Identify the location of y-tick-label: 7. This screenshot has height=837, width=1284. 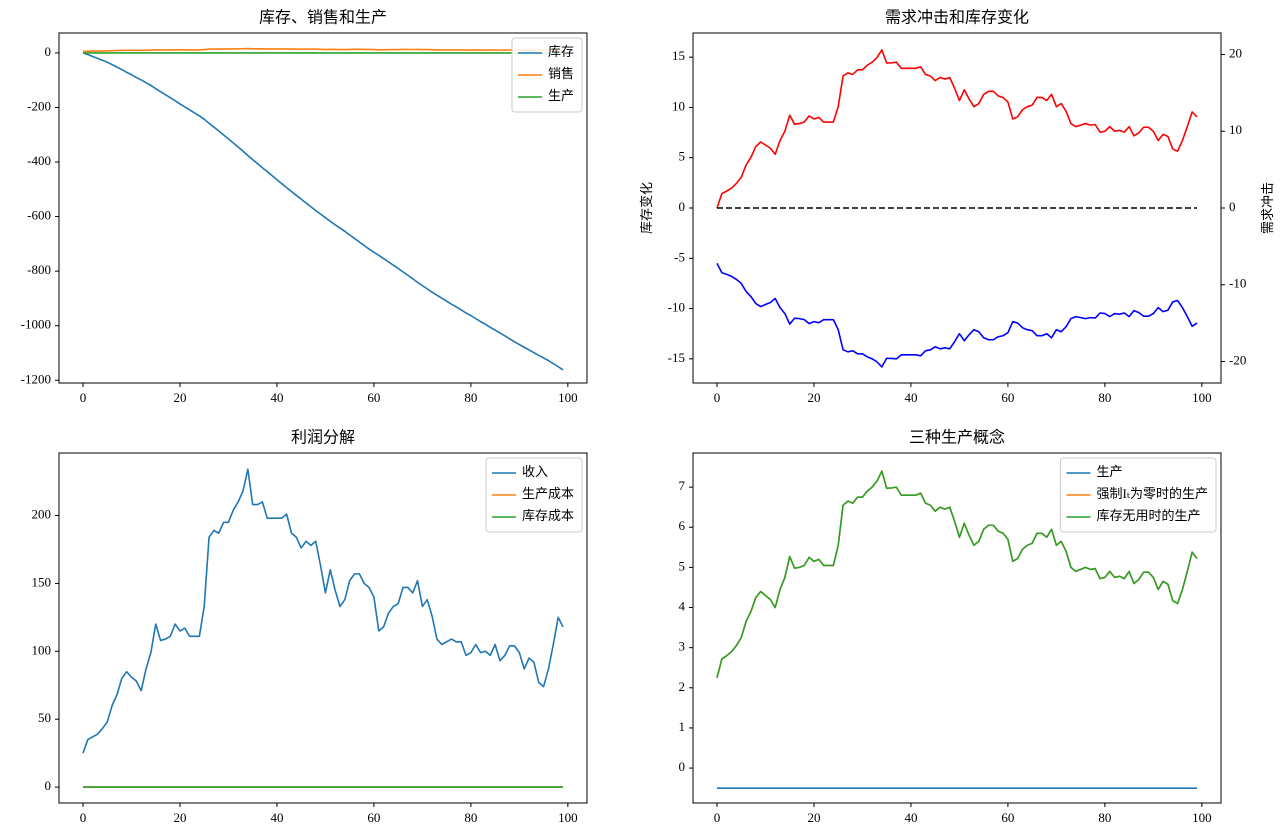
(682, 485).